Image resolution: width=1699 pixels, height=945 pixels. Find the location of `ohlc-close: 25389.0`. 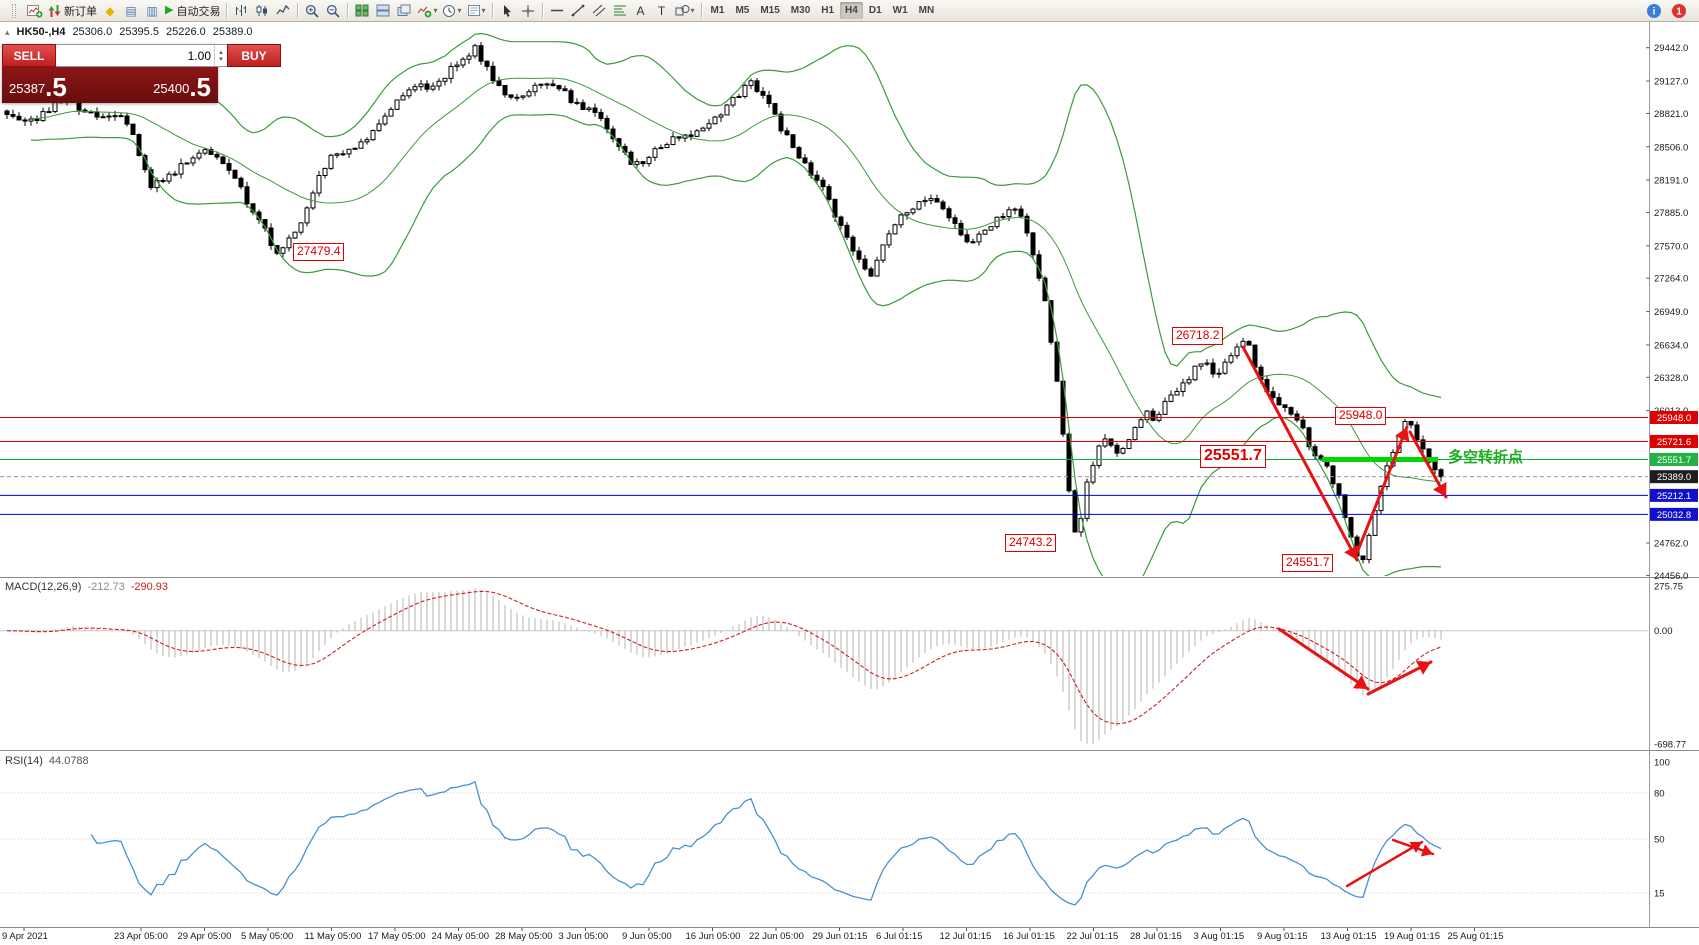

ohlc-close: 25389.0 is located at coordinates (232, 32).